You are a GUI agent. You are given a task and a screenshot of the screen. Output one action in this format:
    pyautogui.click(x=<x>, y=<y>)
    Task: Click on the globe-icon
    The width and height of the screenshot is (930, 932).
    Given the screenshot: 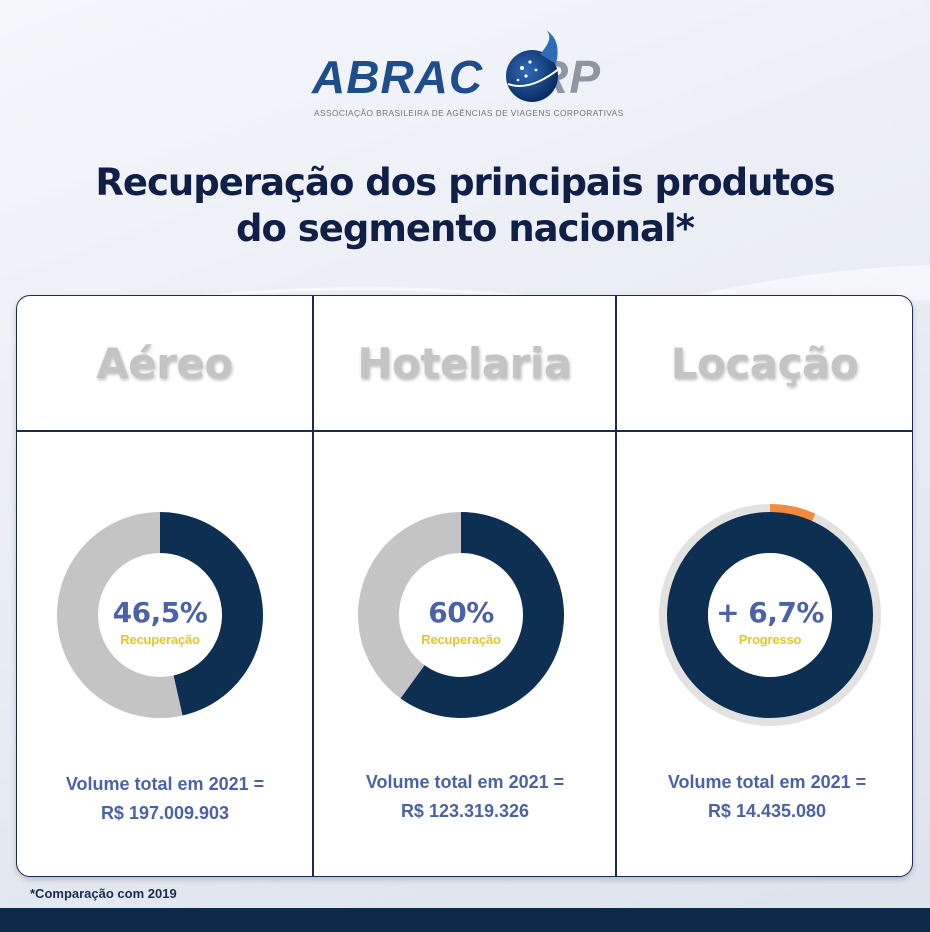 What is the action you would take?
    pyautogui.click(x=533, y=66)
    